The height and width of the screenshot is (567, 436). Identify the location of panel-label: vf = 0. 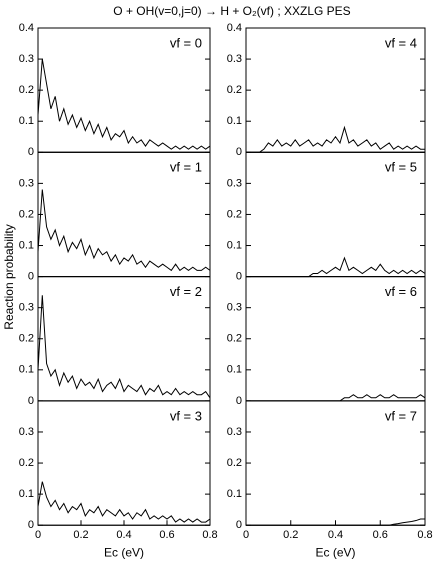
(186, 42).